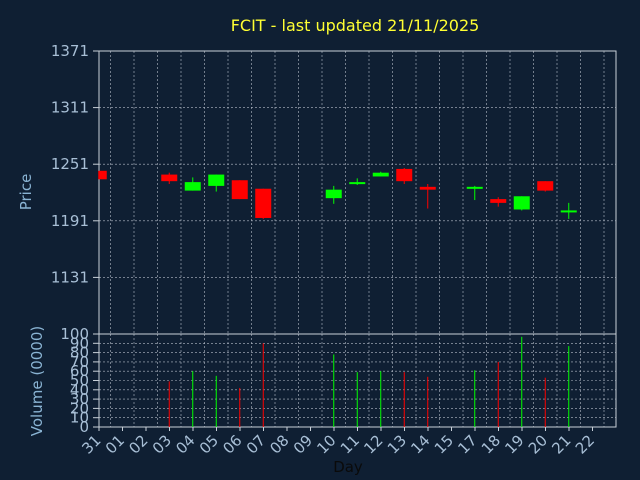  Describe the element at coordinates (79, 390) in the screenshot. I see `volume-tick-label: 40` at that location.